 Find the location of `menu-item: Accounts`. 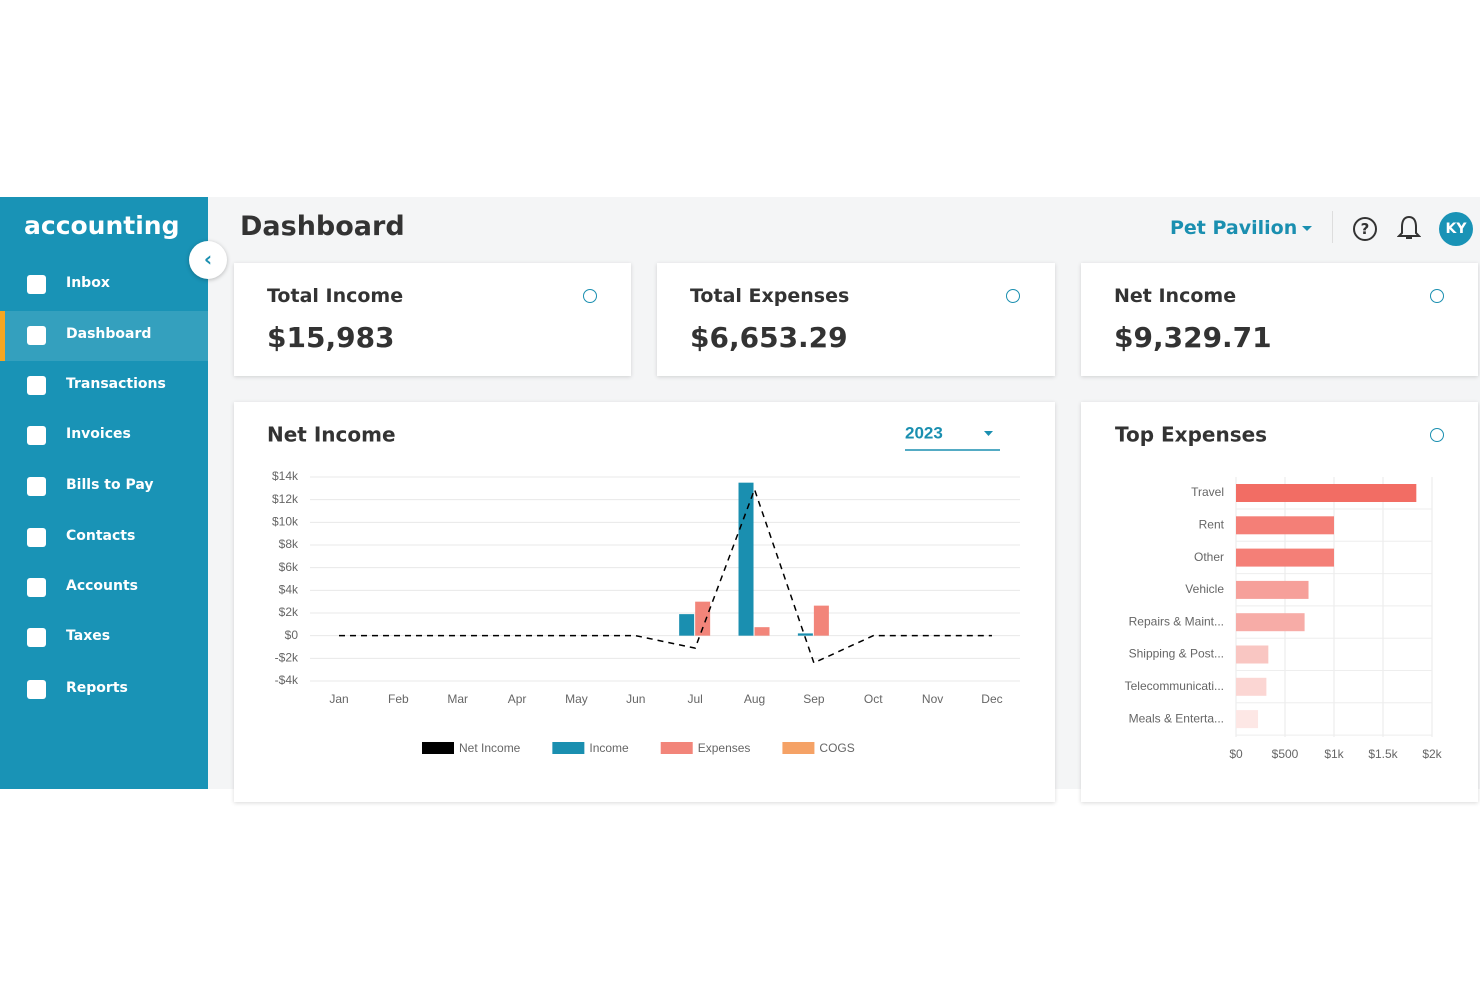

menu-item: Accounts is located at coordinates (104, 588).